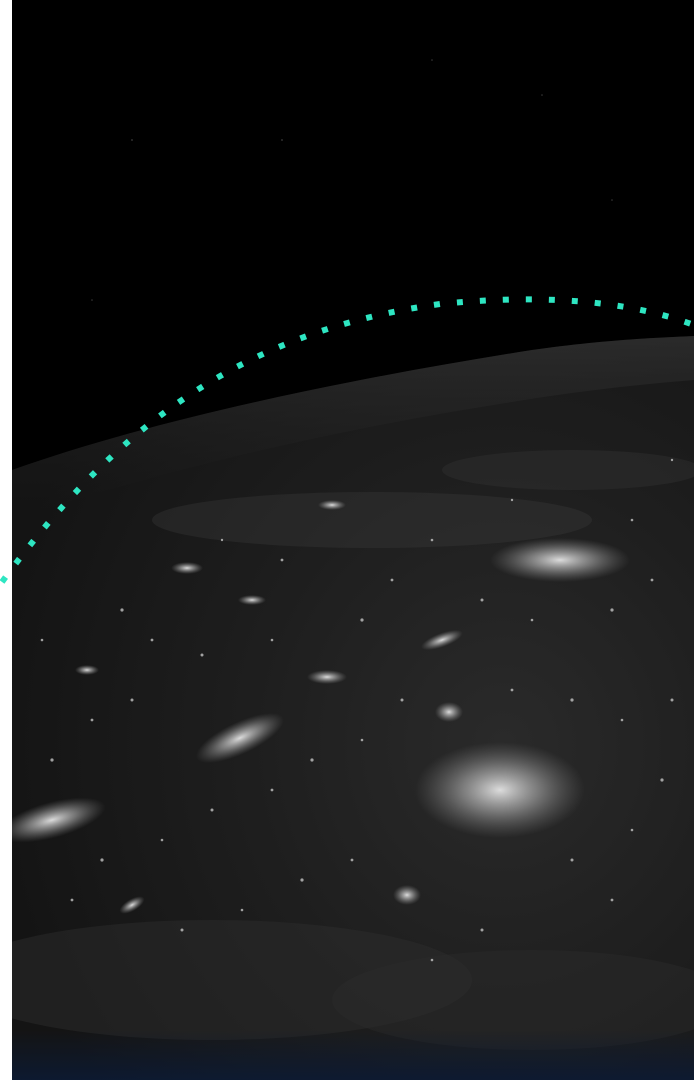 The height and width of the screenshot is (1080, 694). I want to click on bottom-edge-tint, so click(353, 1055).